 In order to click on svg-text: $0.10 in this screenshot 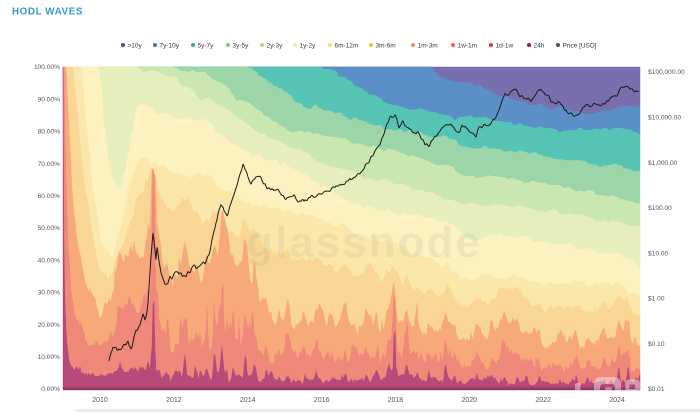, I will do `click(656, 344)`.